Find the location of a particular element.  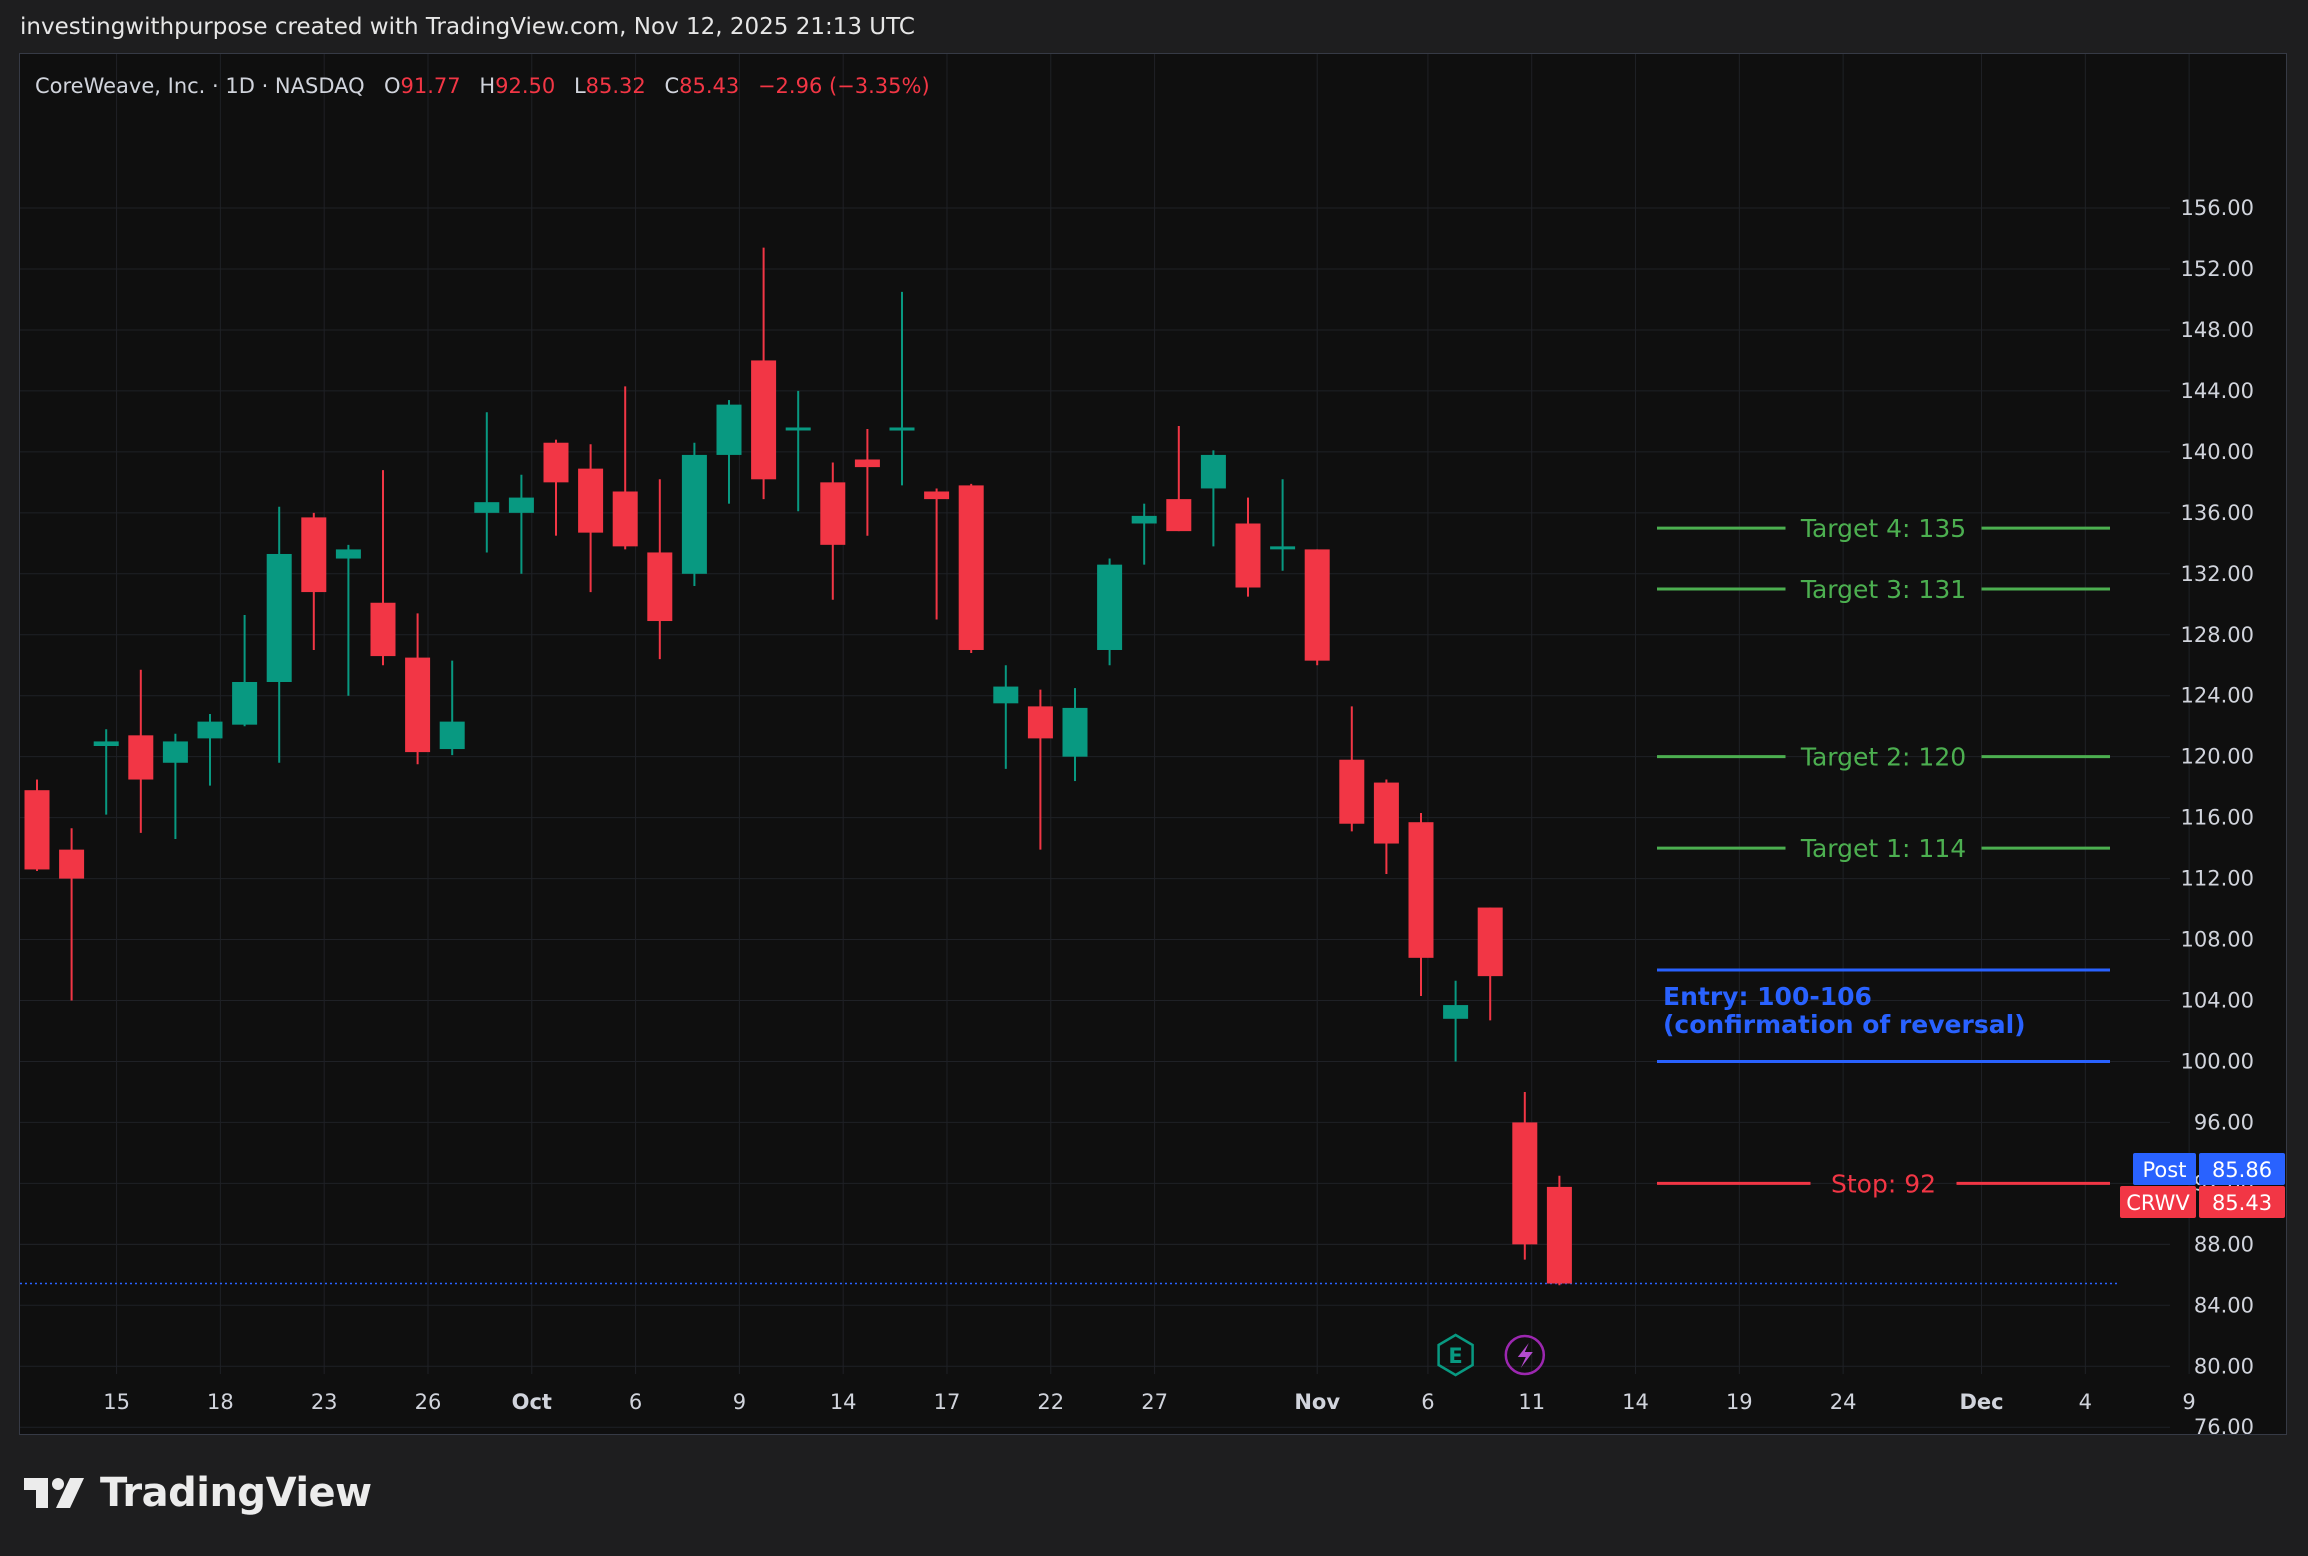

x-tick-label: 23 is located at coordinates (324, 1402).